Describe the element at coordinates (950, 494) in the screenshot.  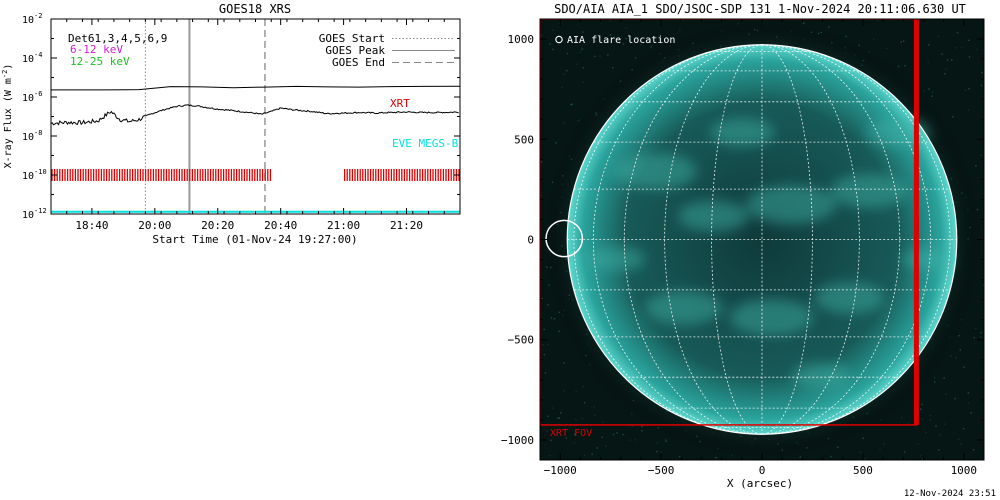
I see `footer-timestamp: 12-Nov-2024 23:51` at that location.